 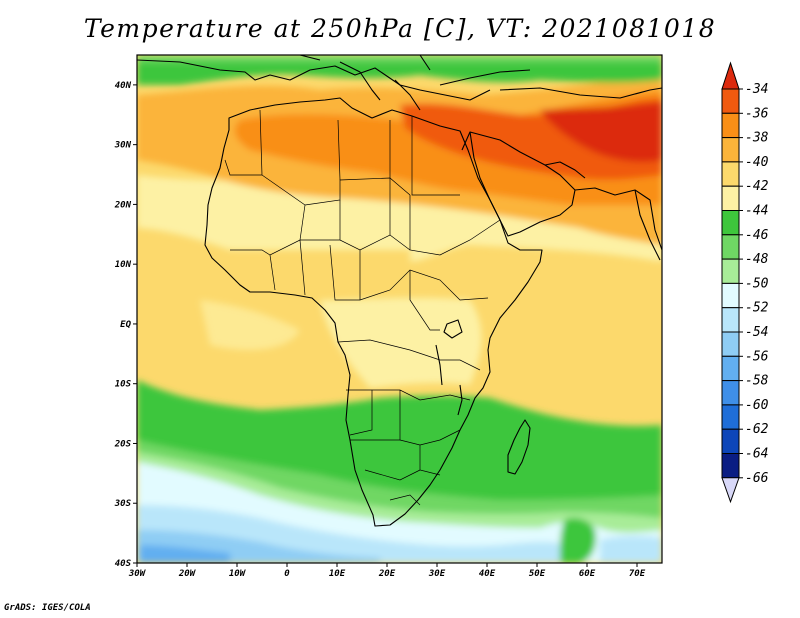 I want to click on colorbar-bottom-arrow, so click(x=730, y=490).